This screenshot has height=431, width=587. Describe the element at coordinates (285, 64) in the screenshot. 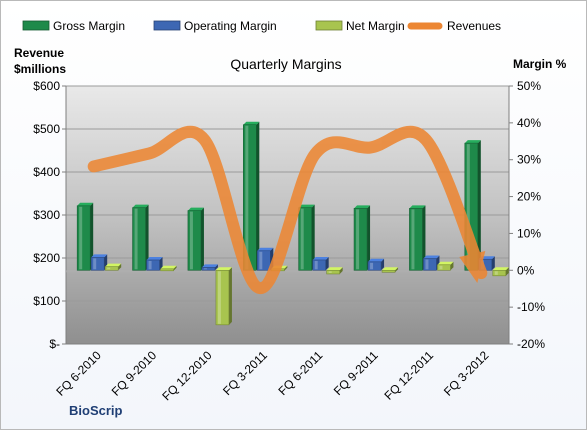

I see `chart-title: Quarterly Margins` at that location.